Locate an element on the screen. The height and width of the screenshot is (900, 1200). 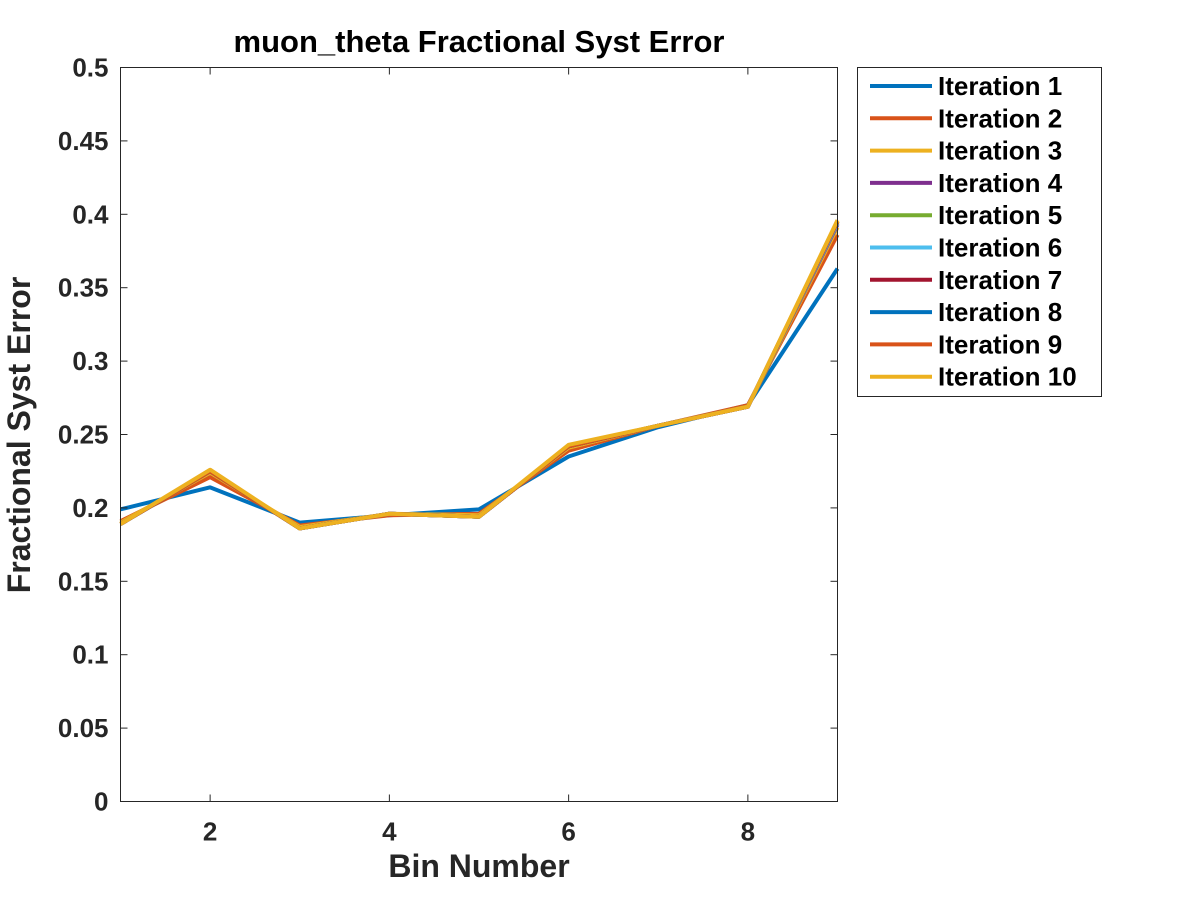
legend-label: Iteration 4 is located at coordinates (1000, 183).